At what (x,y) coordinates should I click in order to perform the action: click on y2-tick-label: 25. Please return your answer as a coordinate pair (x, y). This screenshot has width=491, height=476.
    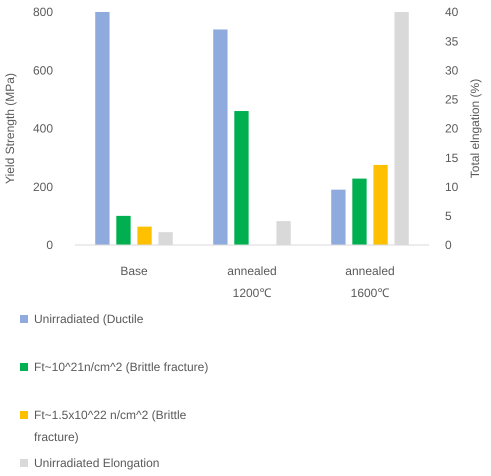
    Looking at the image, I should click on (452, 99).